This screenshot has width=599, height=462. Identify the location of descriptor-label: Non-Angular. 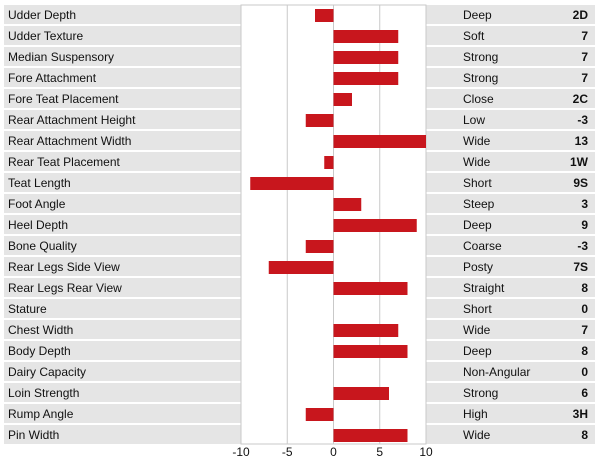
(496, 372).